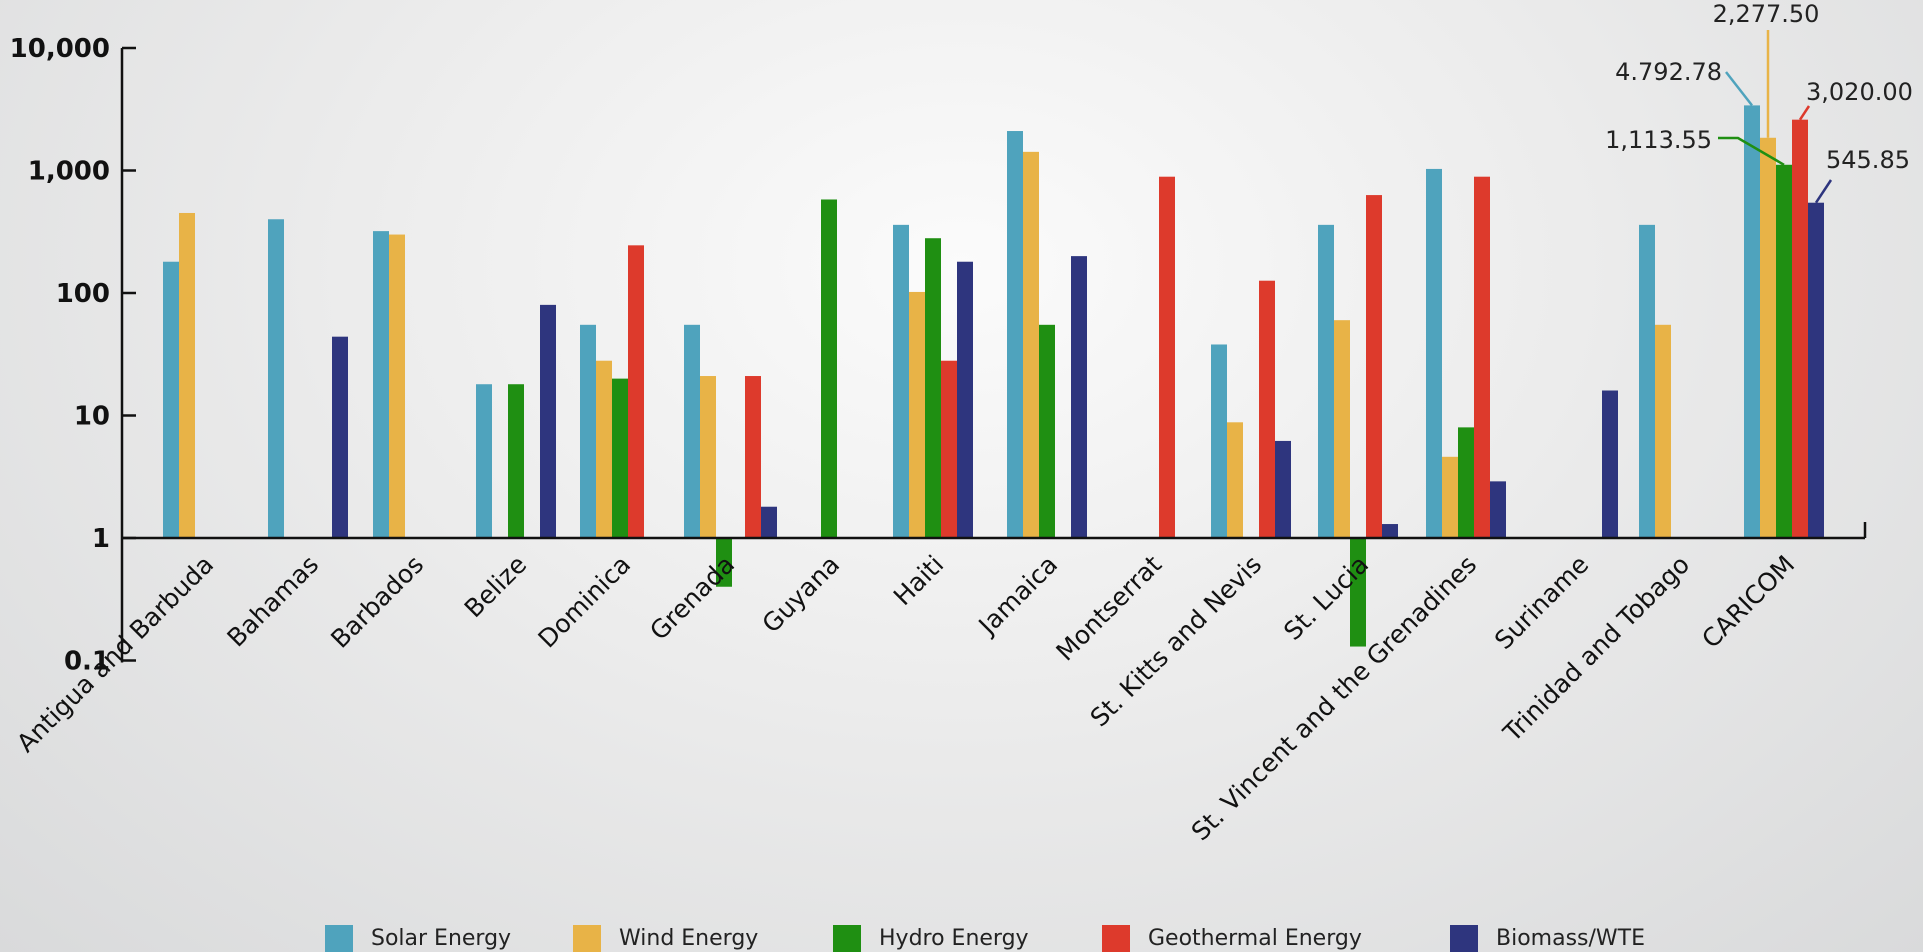 This screenshot has width=1923, height=952. I want to click on annotation-label: 1,113.55, so click(1658, 140).